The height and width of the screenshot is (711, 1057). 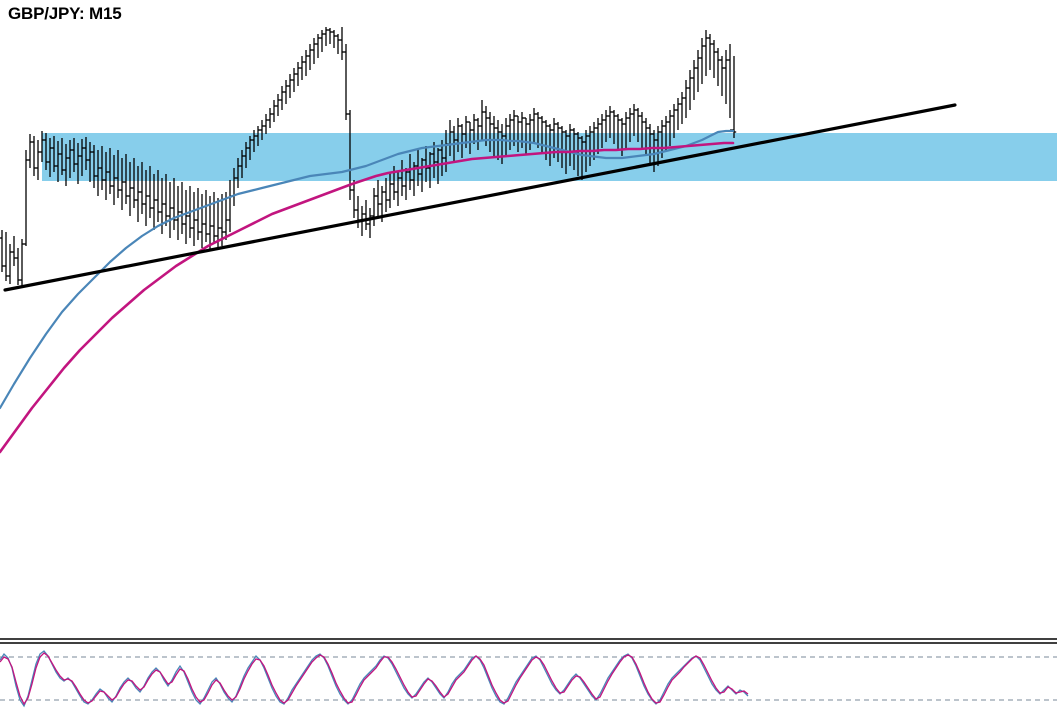 I want to click on oscillator-panel, so click(x=528, y=672).